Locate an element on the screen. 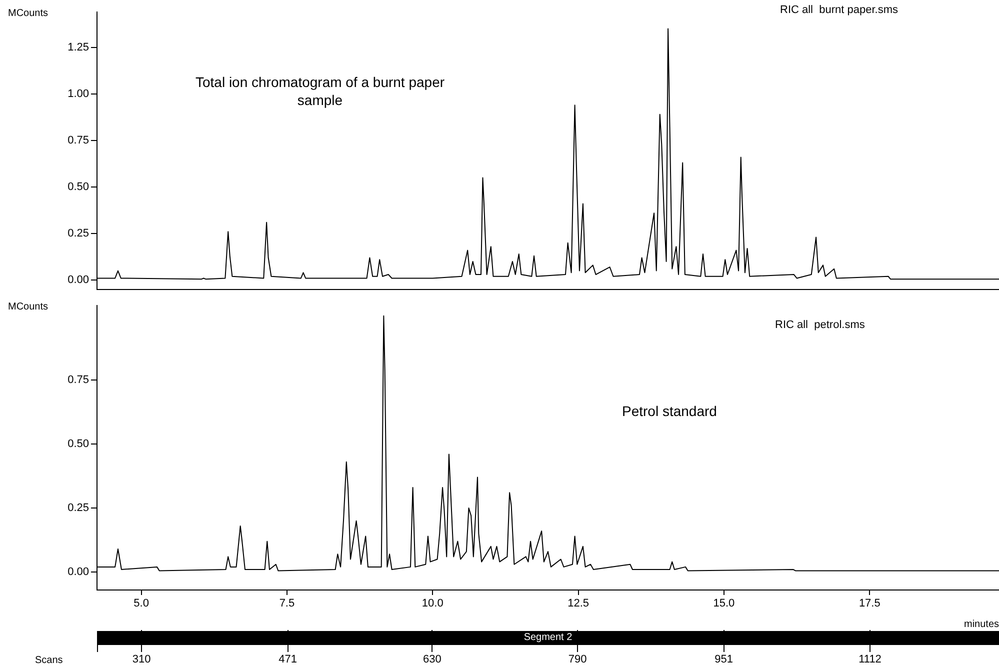  x-tick-label: 12.5 is located at coordinates (579, 604).